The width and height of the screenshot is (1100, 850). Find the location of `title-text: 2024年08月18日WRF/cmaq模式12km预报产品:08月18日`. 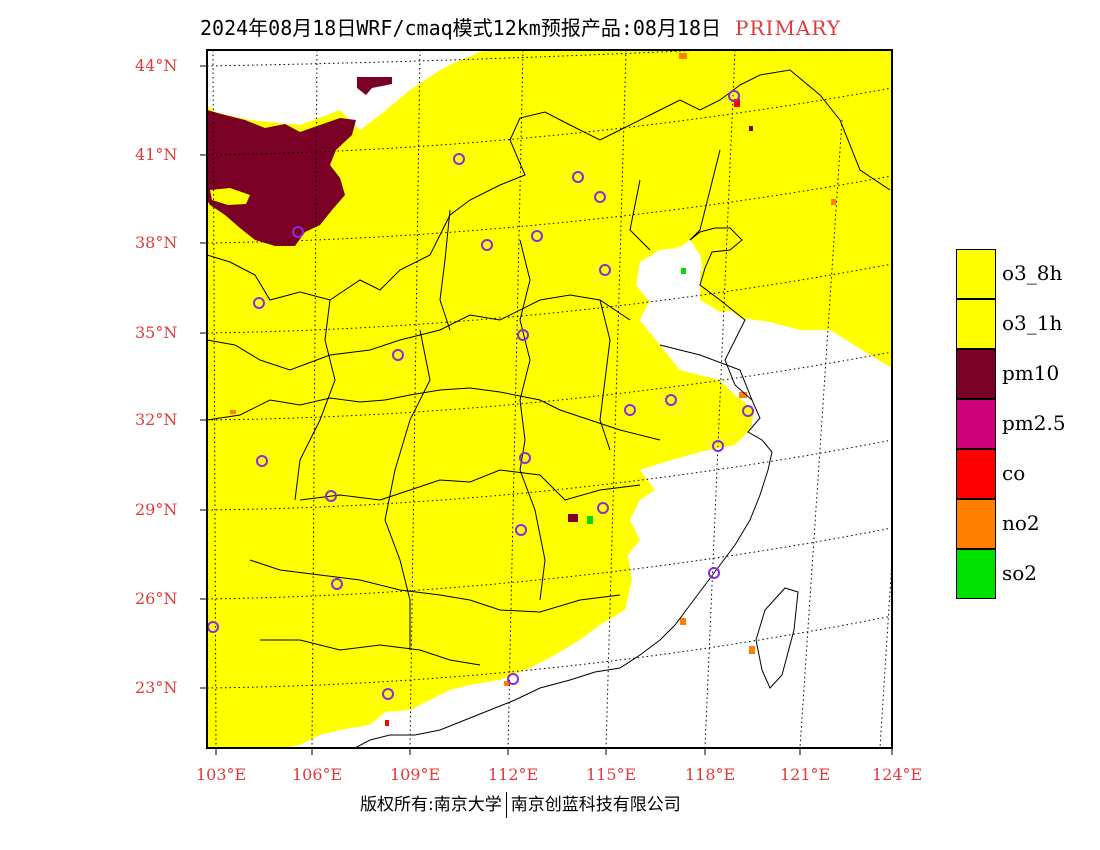

title-text: 2024年08月18日WRF/cmaq模式12km预报产品:08月18日 is located at coordinates (461, 28).